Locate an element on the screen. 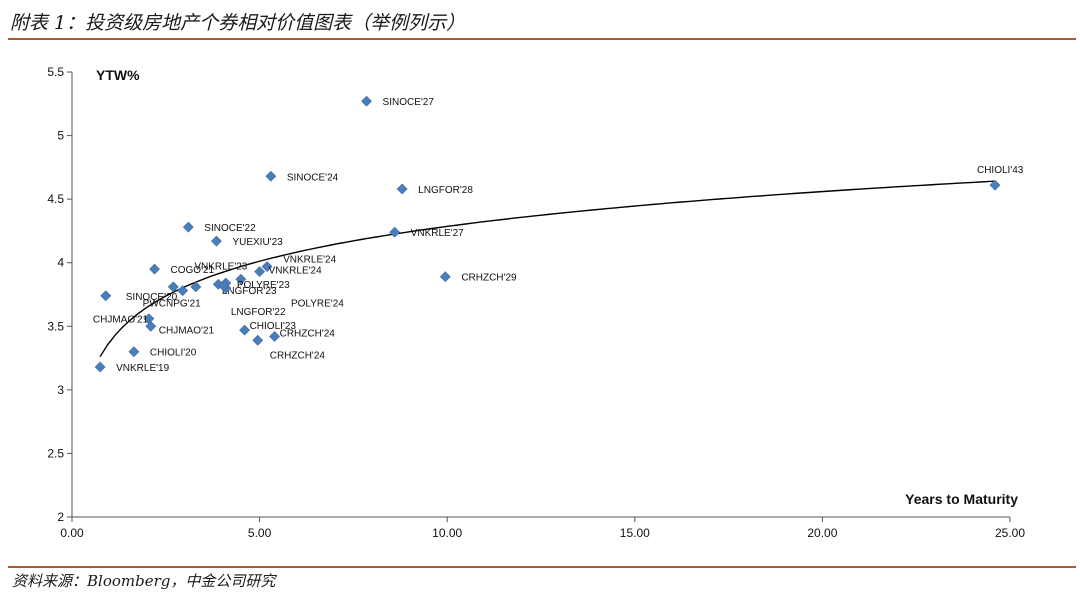 This screenshot has width=1080, height=594. data-point-label: LNGFOR'28 is located at coordinates (445, 190).